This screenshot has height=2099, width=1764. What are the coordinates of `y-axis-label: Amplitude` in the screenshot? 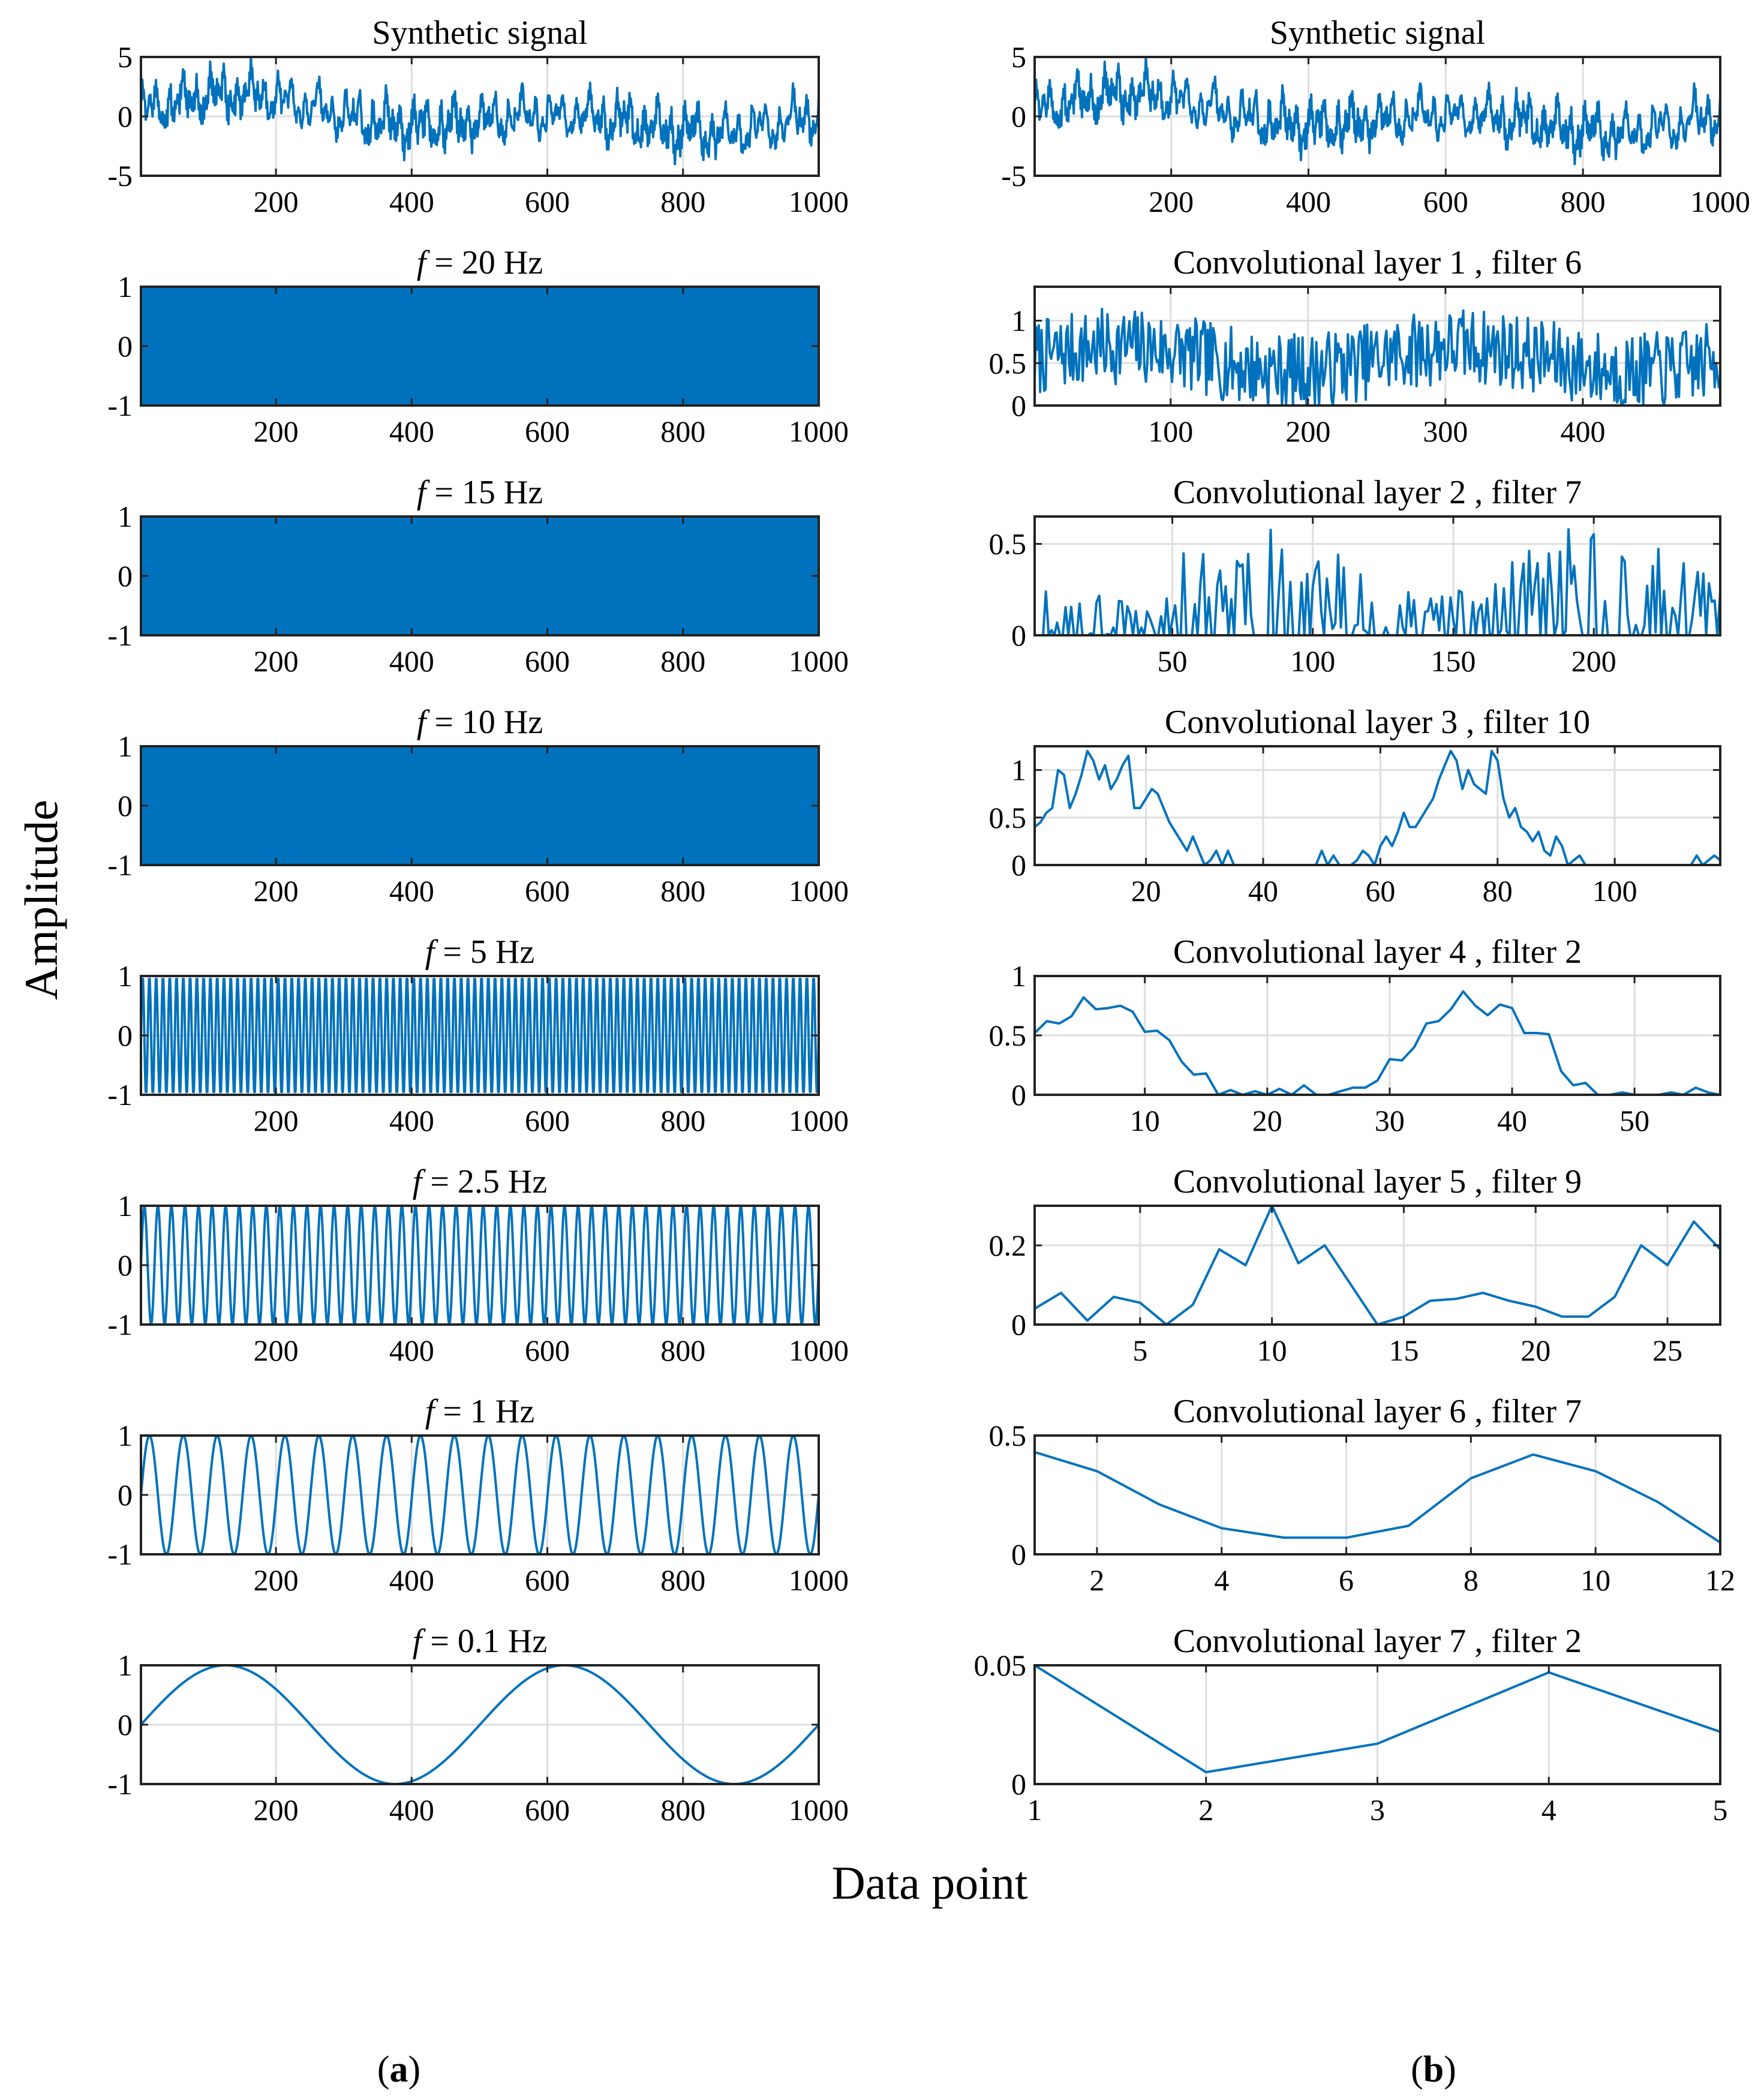 It's located at (41, 900).